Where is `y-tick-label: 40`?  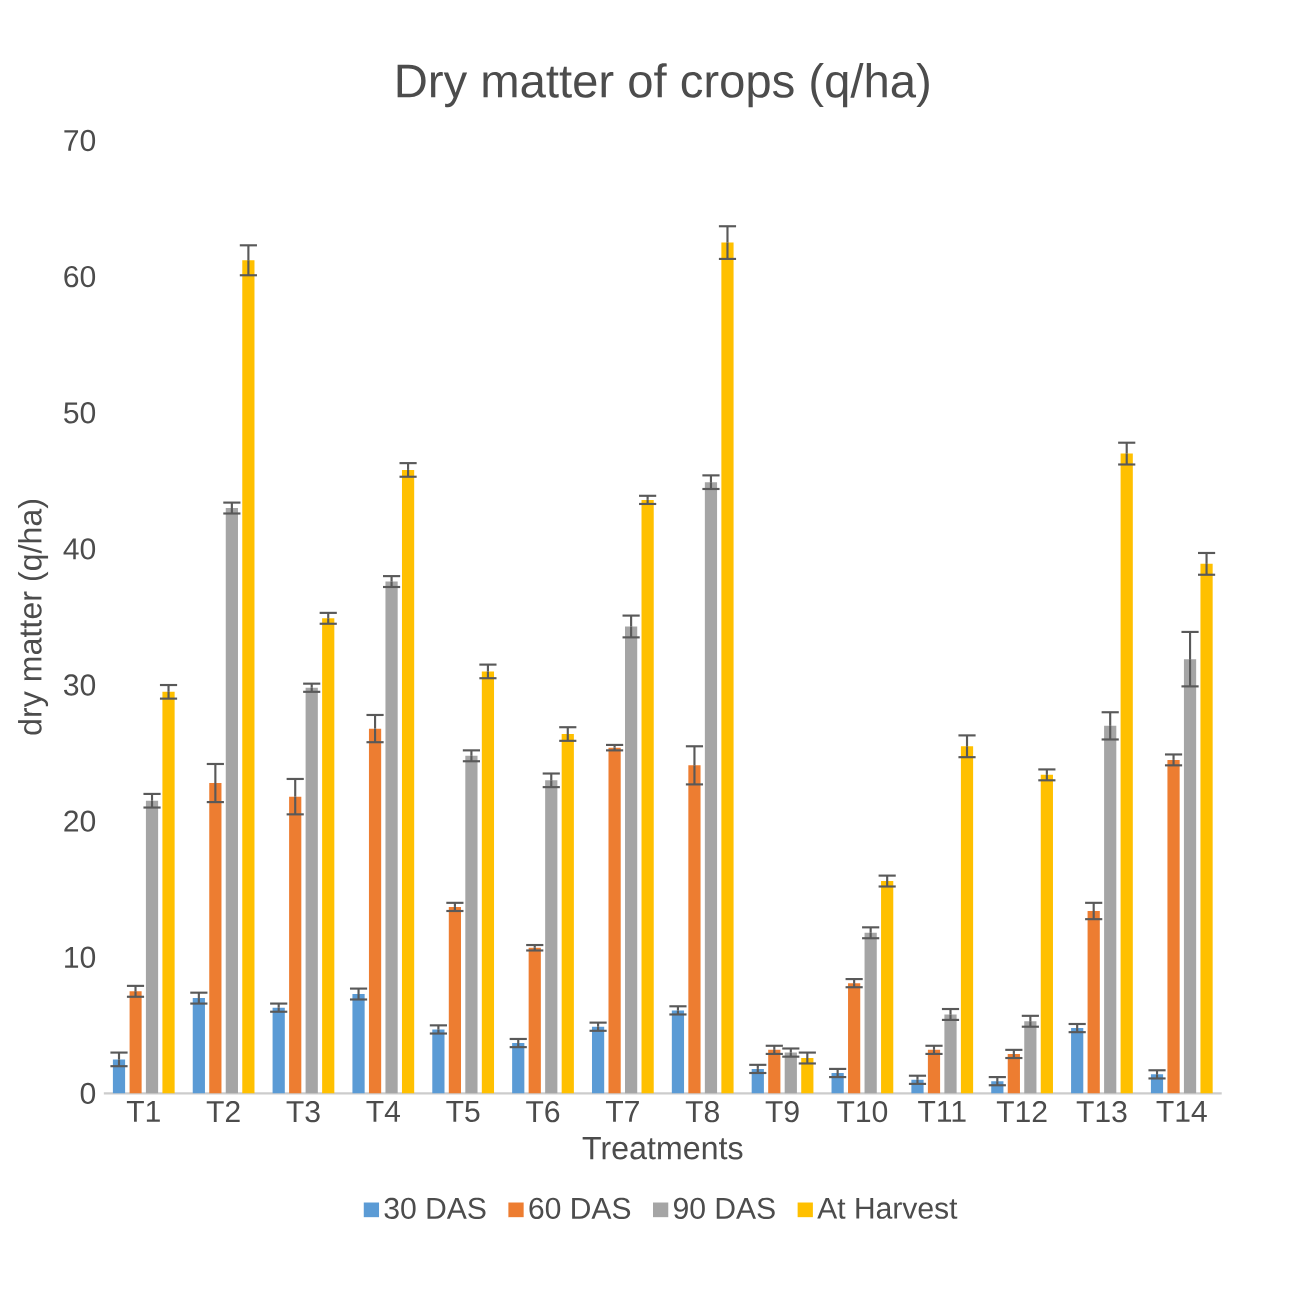
y-tick-label: 40 is located at coordinates (79, 549).